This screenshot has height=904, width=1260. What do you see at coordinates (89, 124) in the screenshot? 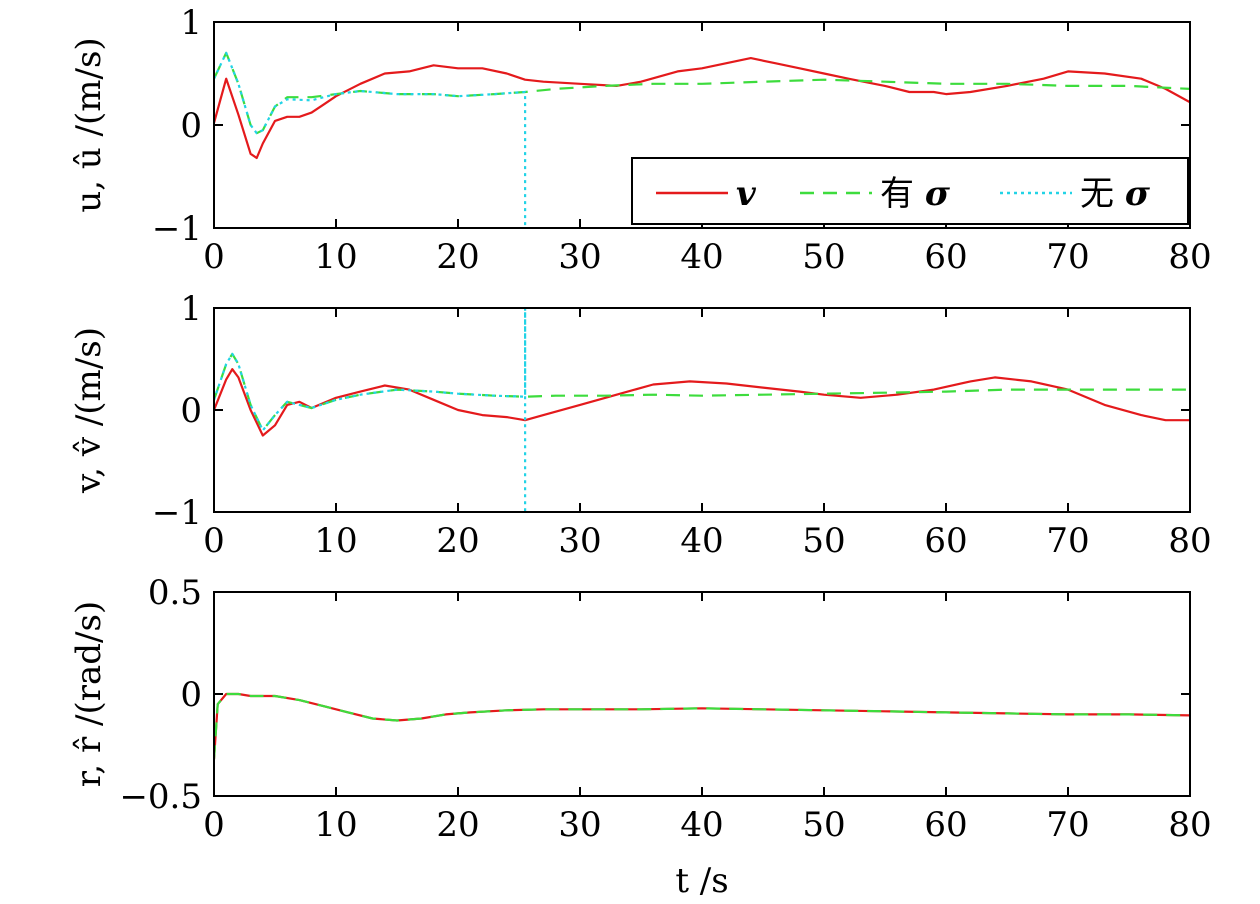
I see `y-axis-label: u, û /(m/s)` at bounding box center [89, 124].